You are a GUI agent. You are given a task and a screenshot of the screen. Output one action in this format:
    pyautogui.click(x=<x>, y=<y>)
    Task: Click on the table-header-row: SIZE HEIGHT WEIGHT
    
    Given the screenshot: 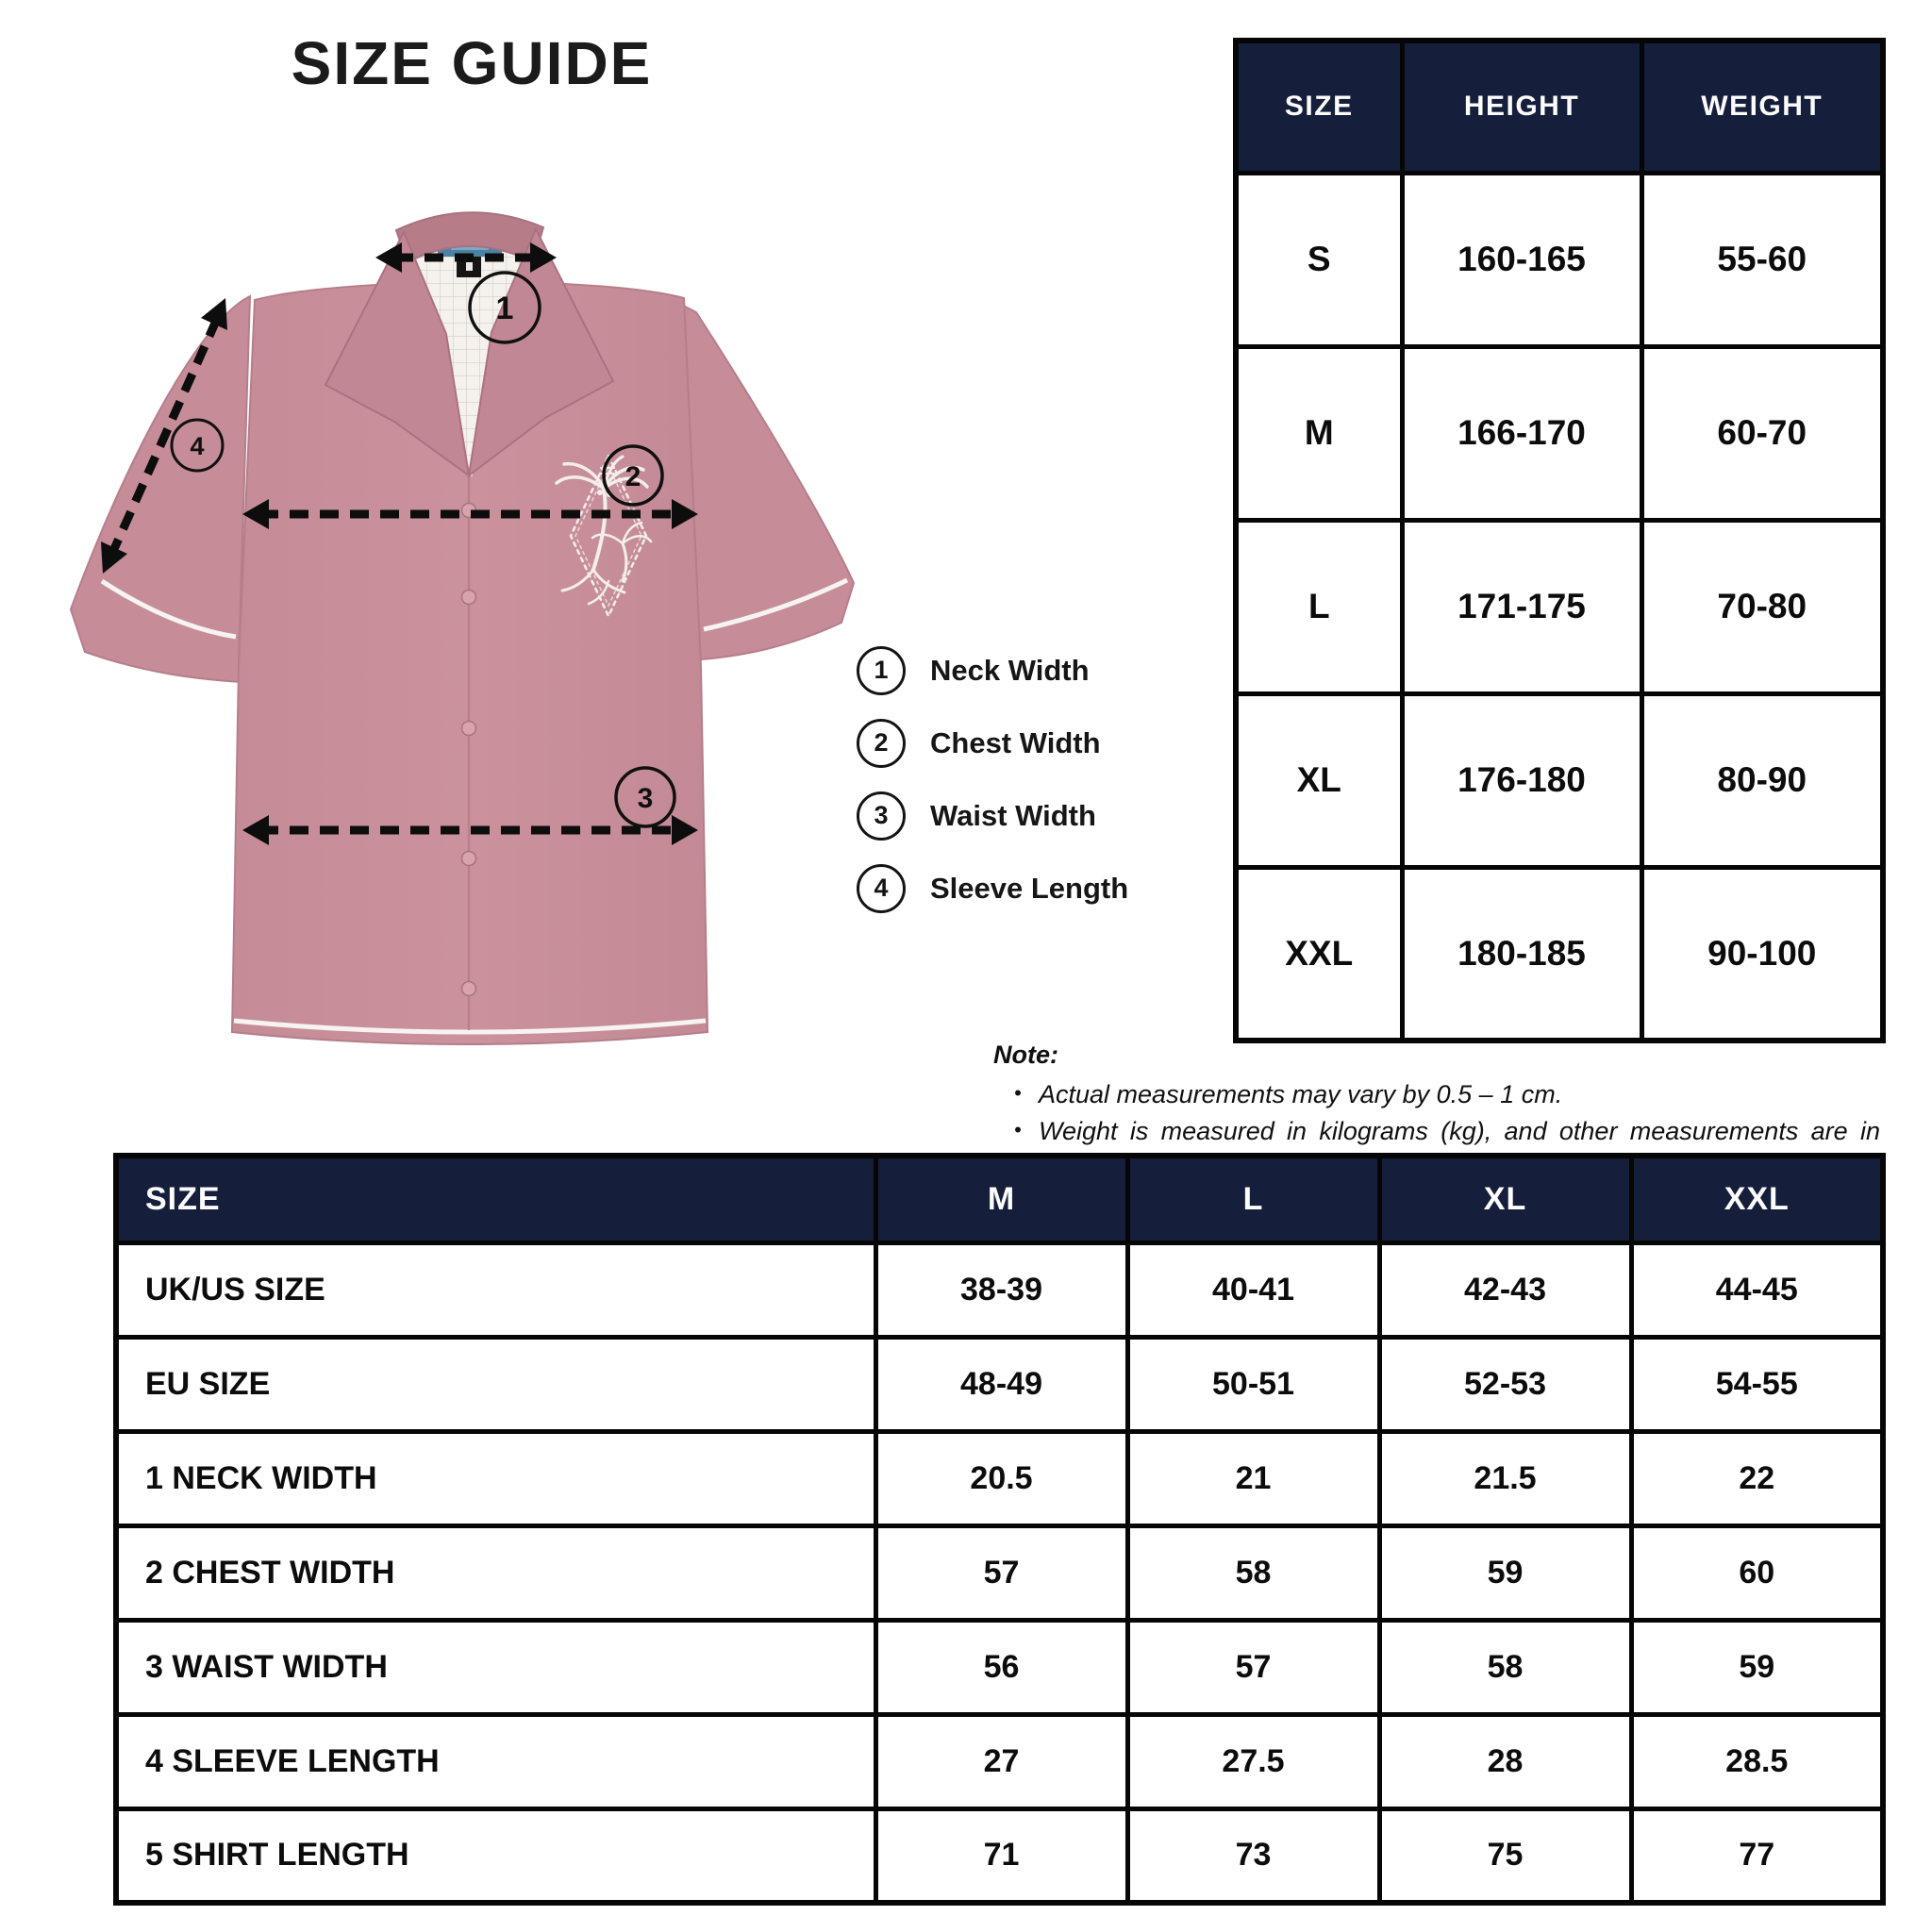 What is the action you would take?
    pyautogui.click(x=1559, y=107)
    